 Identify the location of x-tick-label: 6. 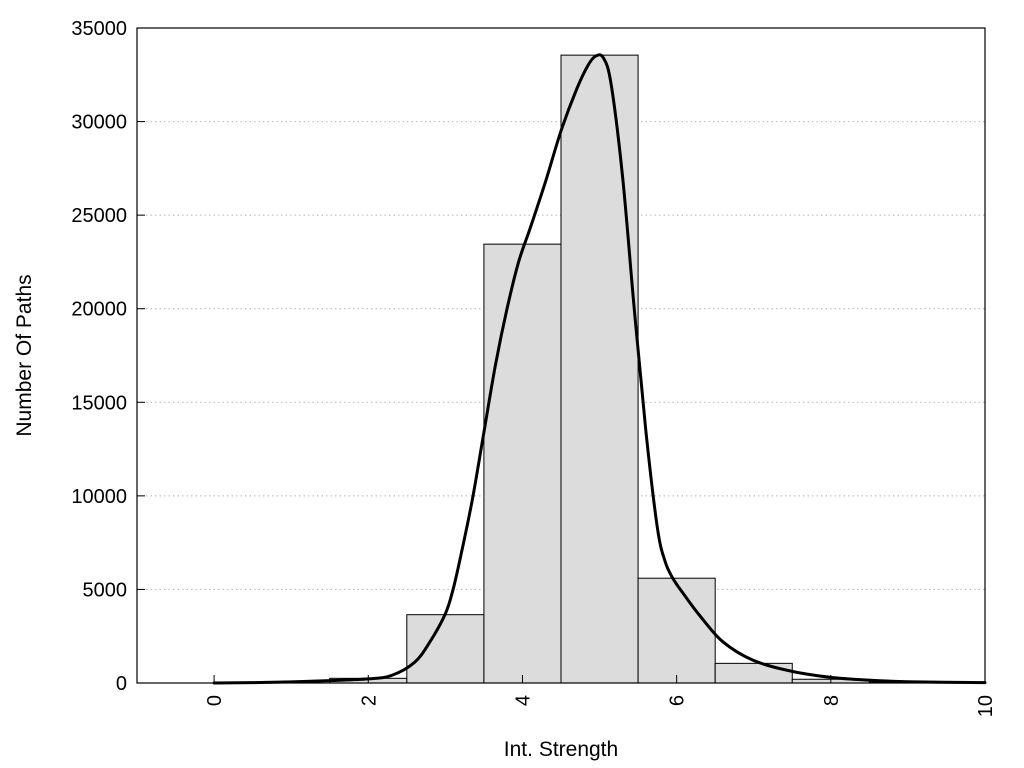
(678, 700).